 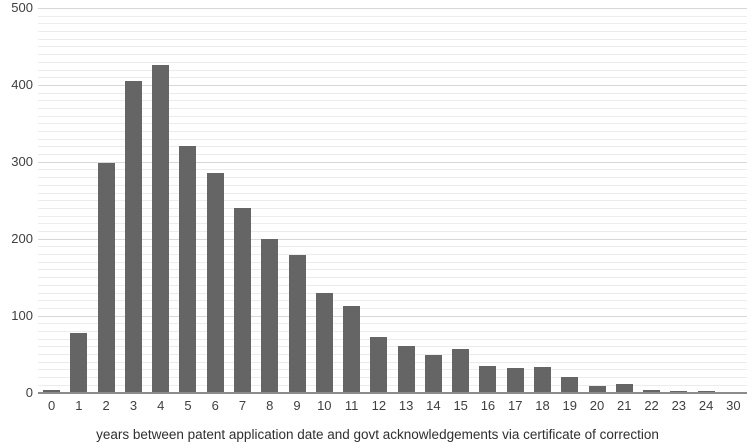 What do you see at coordinates (79, 405) in the screenshot?
I see `x-tick-label: 1` at bounding box center [79, 405].